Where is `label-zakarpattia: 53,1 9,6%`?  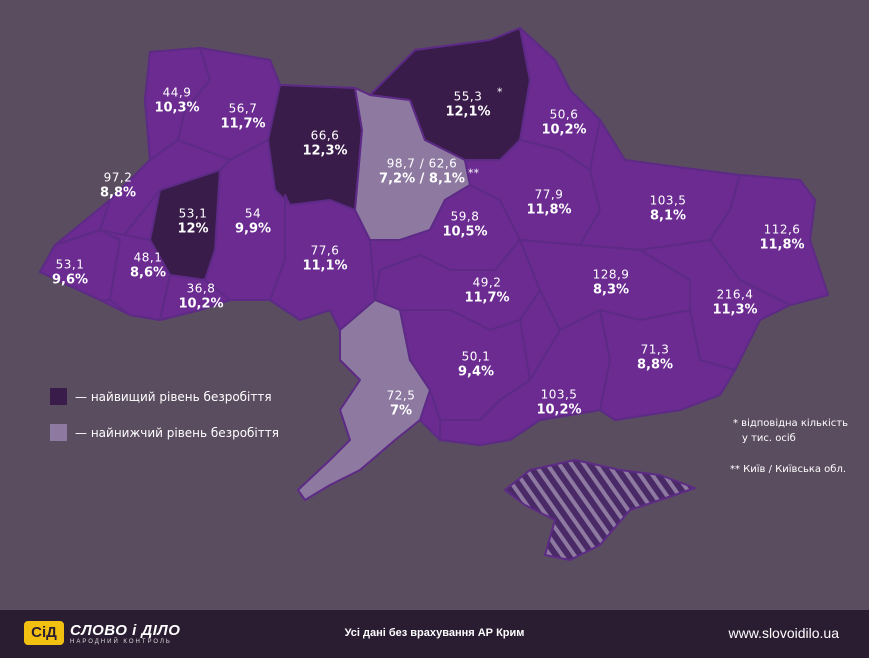
label-zakarpattia: 53,1 9,6% is located at coordinates (70, 272).